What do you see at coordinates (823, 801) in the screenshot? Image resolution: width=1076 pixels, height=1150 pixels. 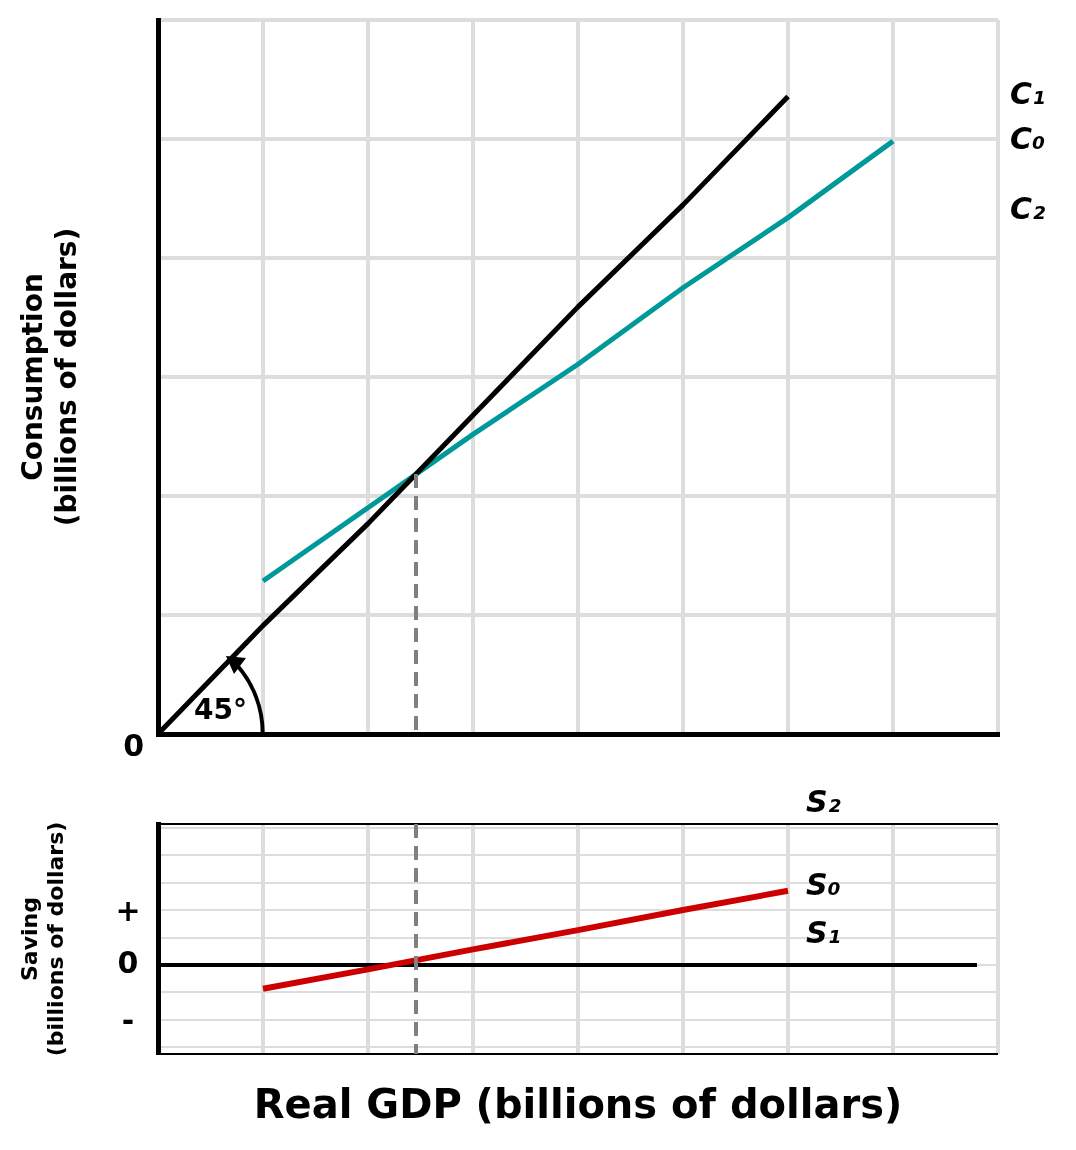 I see `text: S₂` at bounding box center [823, 801].